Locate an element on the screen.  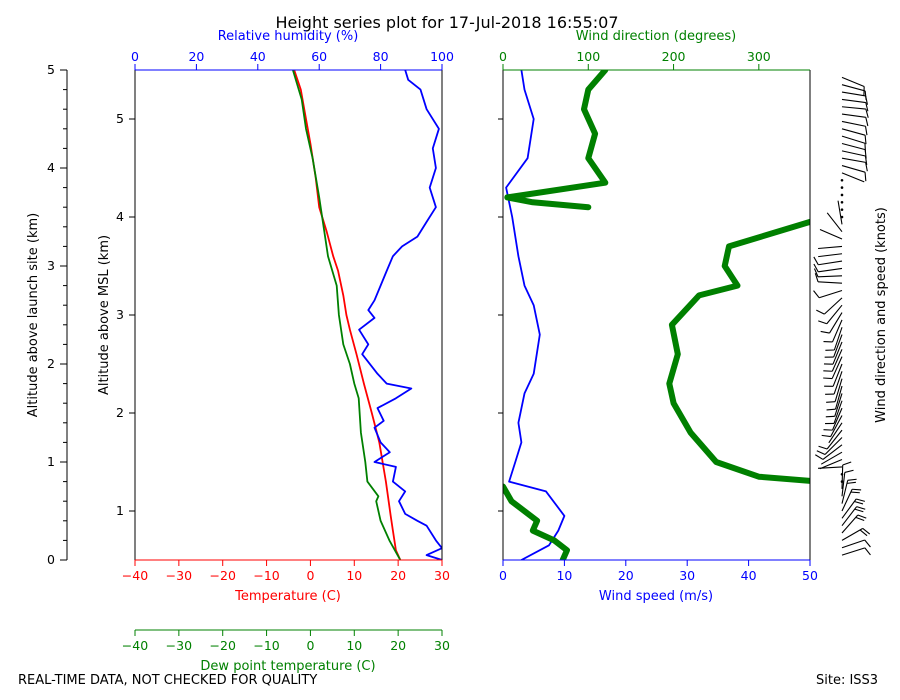
msl-altitude-tick-label: 2 is located at coordinates (120, 412).